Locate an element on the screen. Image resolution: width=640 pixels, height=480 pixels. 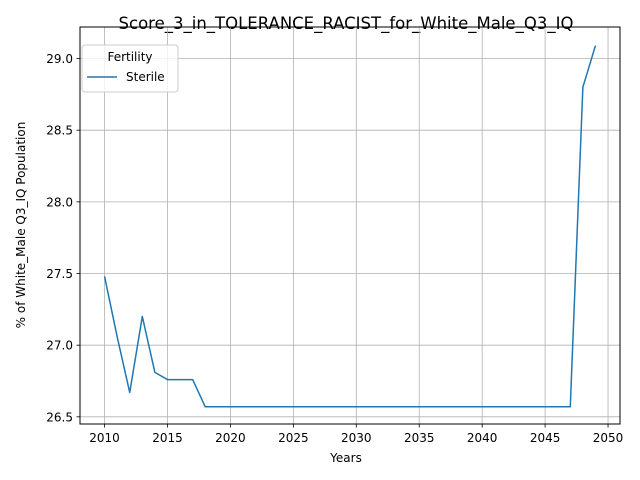
y-tick-label: 27.0 is located at coordinates (59, 346).